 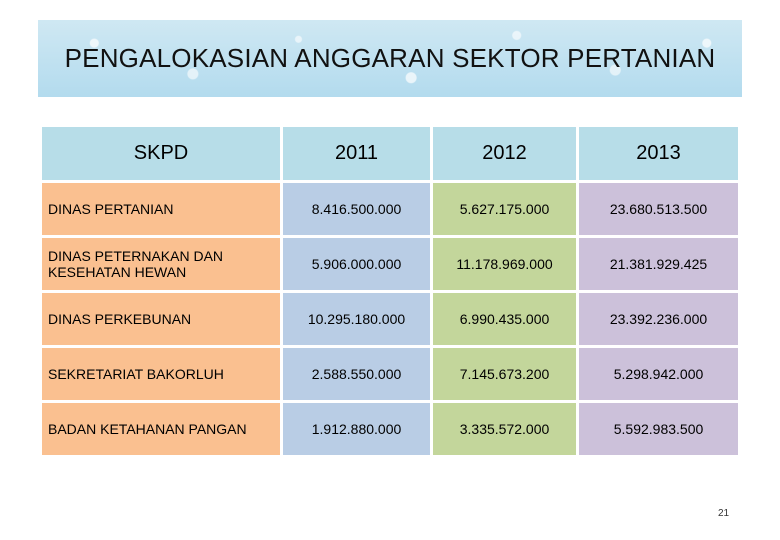 I want to click on amount-cell: 8.416.500.000, so click(x=356, y=209).